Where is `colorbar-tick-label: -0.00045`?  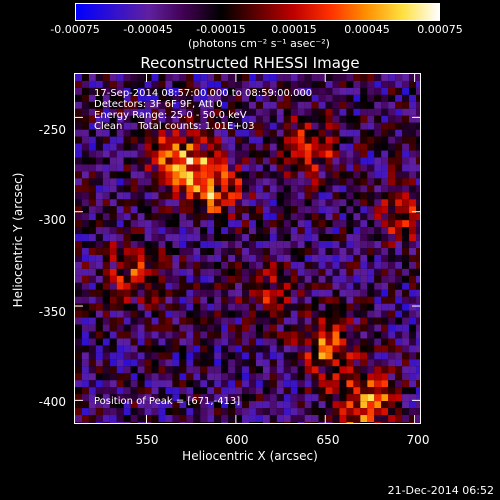
colorbar-tick-label: -0.00045 is located at coordinates (148, 29).